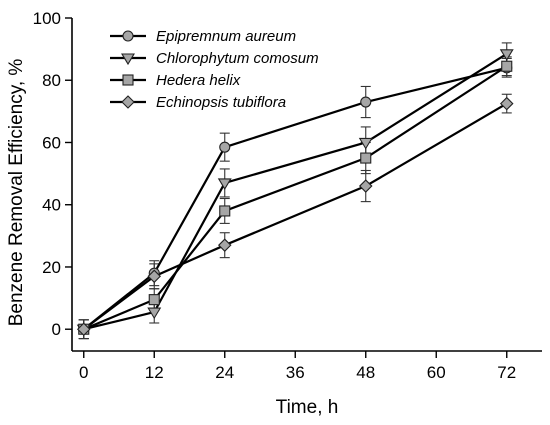  Describe the element at coordinates (128, 59) in the screenshot. I see `legend-marker-chlorophytum-comosum` at that location.